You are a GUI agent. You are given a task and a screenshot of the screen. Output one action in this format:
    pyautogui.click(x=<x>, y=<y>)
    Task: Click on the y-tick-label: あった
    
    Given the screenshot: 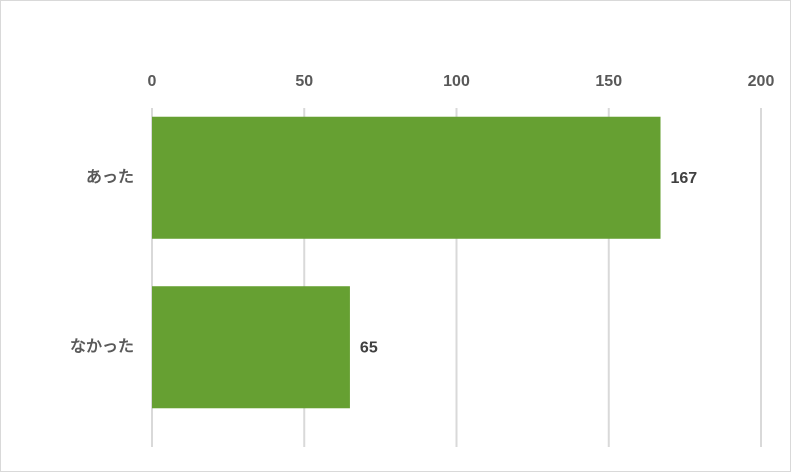 What is the action you would take?
    pyautogui.click(x=110, y=177)
    